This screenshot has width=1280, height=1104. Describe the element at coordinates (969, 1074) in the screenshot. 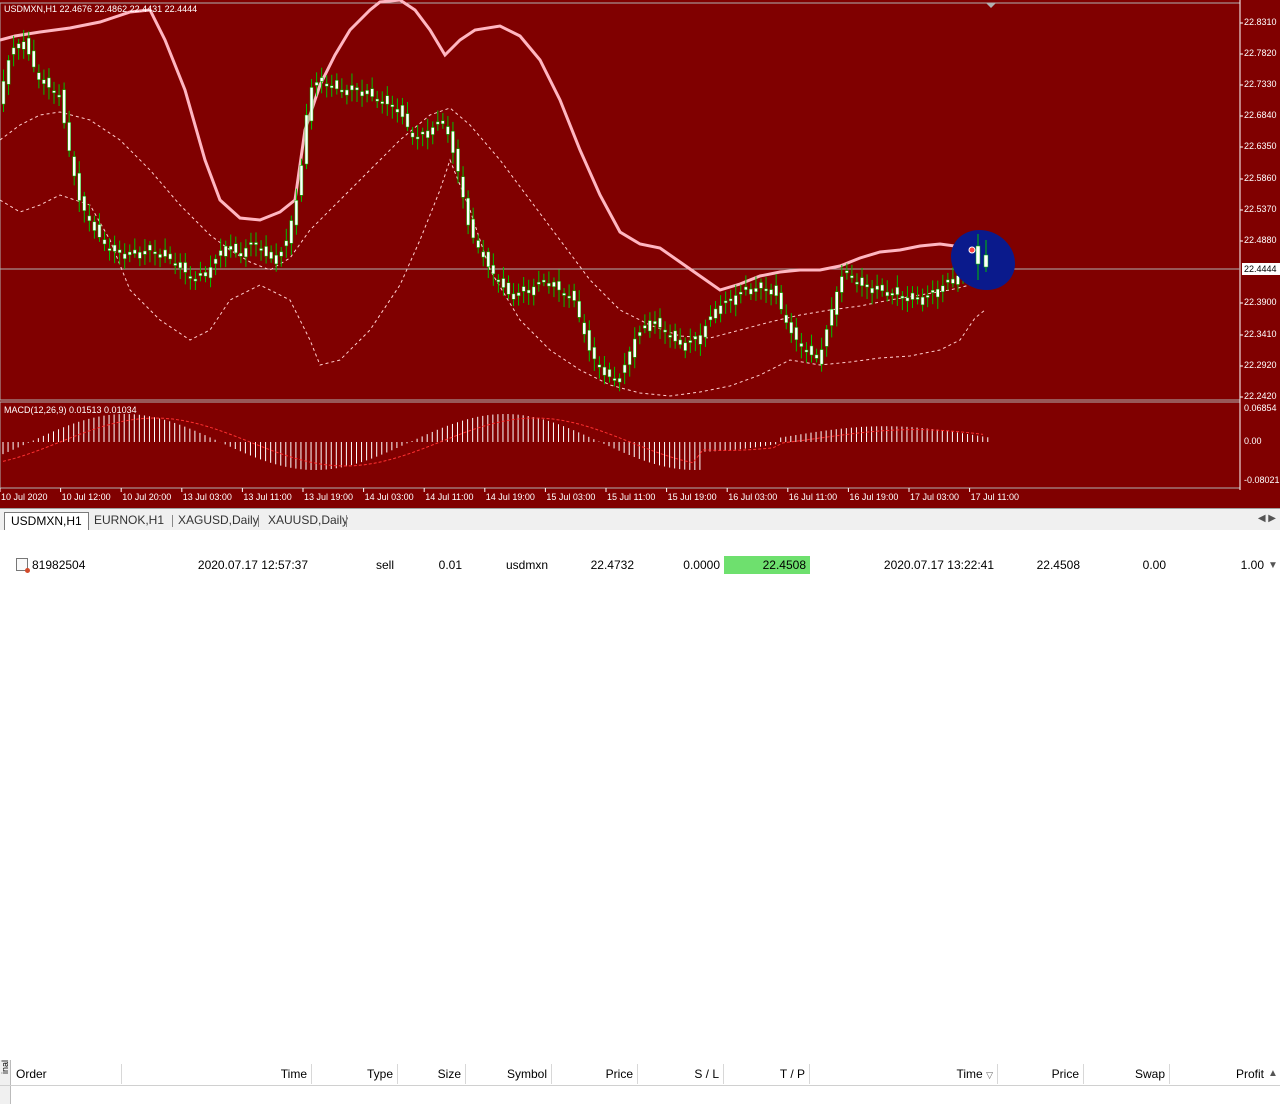

I see `col-close-time-label: Time` at that location.